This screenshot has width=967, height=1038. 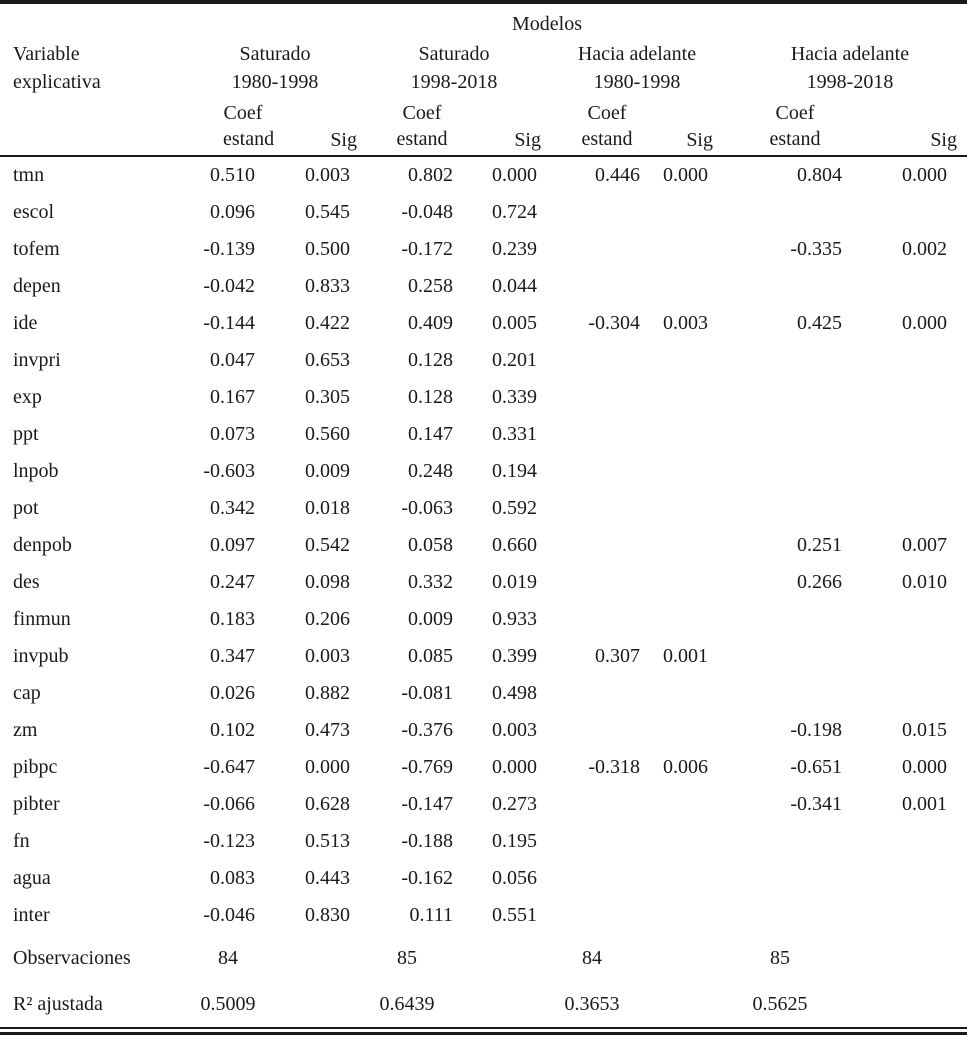 What do you see at coordinates (25, 323) in the screenshot?
I see `row-variable-label: ide` at bounding box center [25, 323].